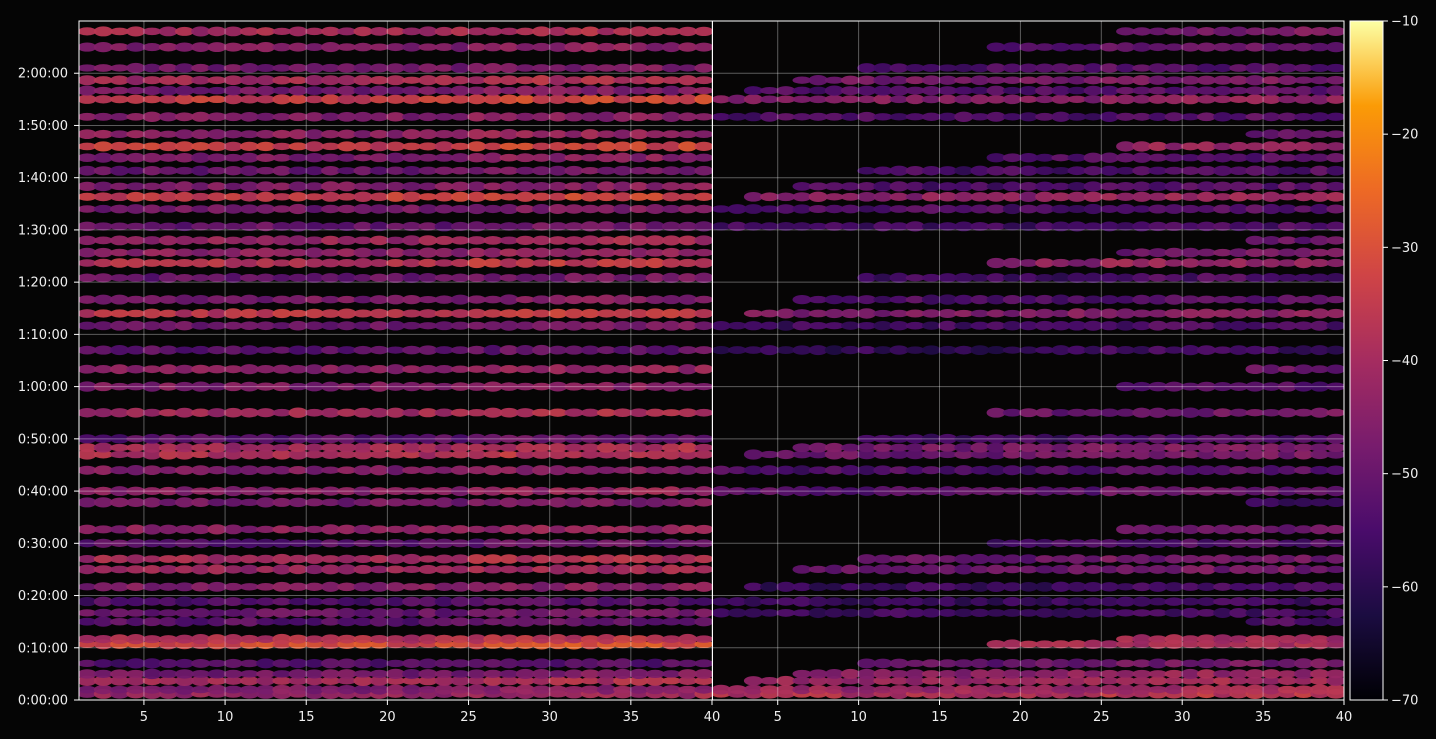  I want to click on y-tick-label: 2:00:00, so click(43, 74).